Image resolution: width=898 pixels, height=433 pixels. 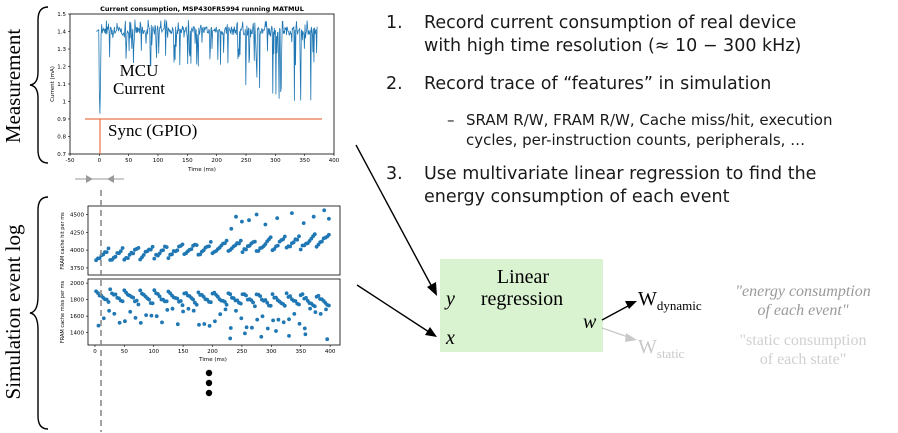 I want to click on current-x-axis-label: Time (ms), so click(x=201, y=170).